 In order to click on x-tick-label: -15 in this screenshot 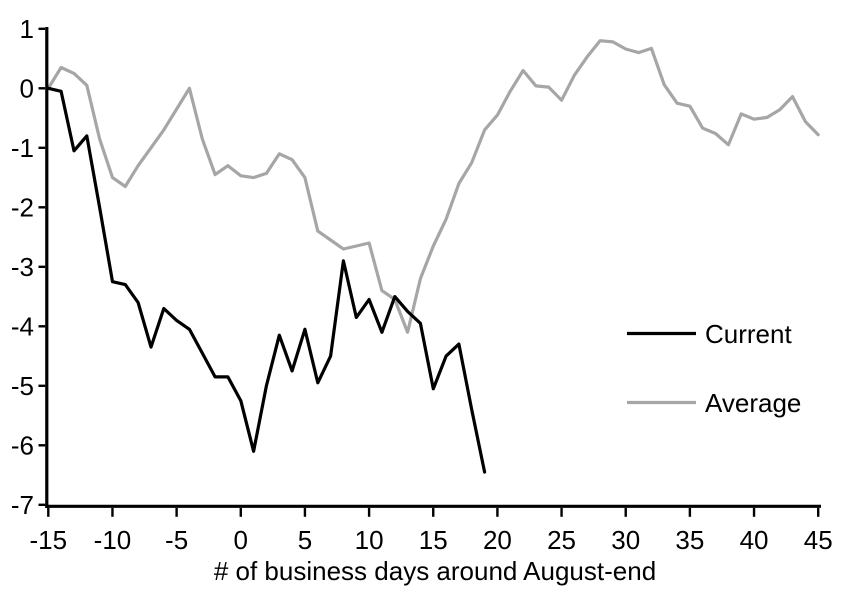, I will do `click(49, 540)`.